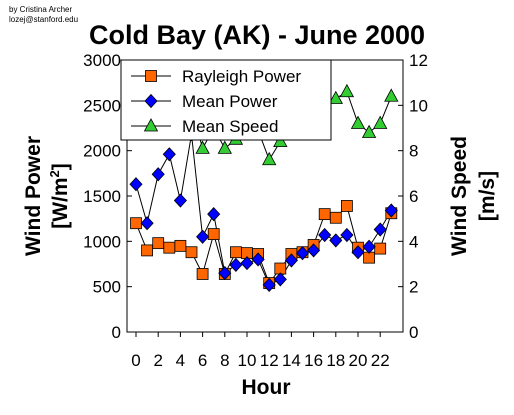 The width and height of the screenshot is (514, 415). What do you see at coordinates (257, 35) in the screenshot?
I see `chart-title: Cold Bay (AK) - June 2000` at bounding box center [257, 35].